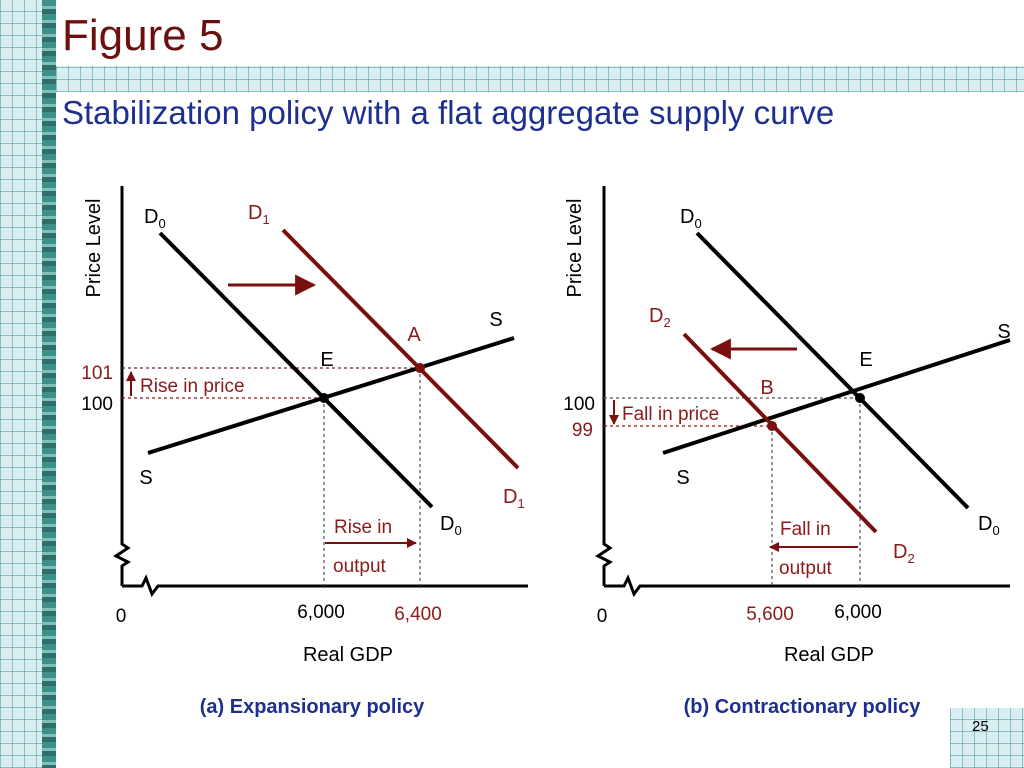  What do you see at coordinates (670, 414) in the screenshot?
I see `panel-b-annotation-price: Fall in price` at bounding box center [670, 414].